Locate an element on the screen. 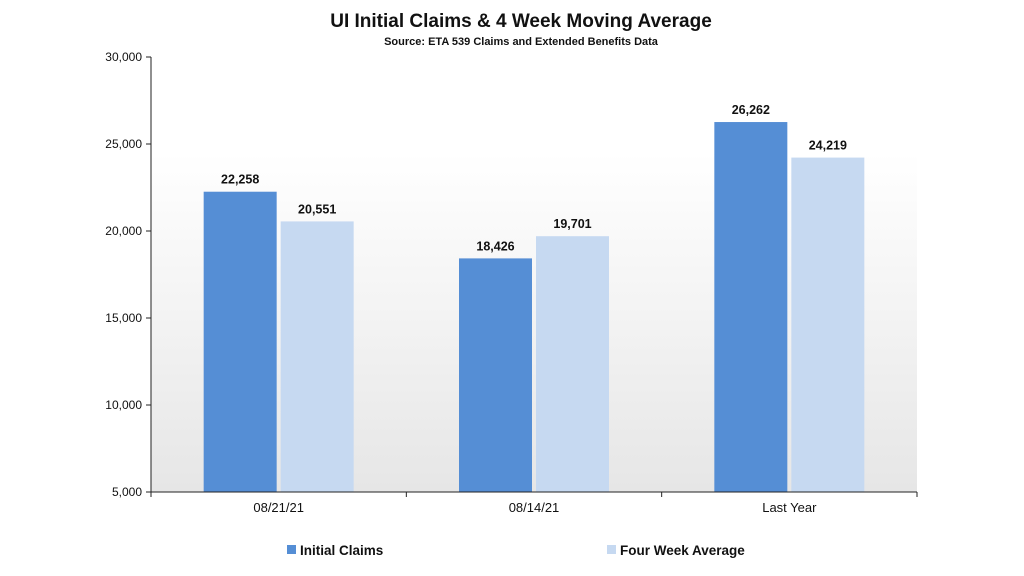  y-tick-label: 10,000 is located at coordinates (123, 405).